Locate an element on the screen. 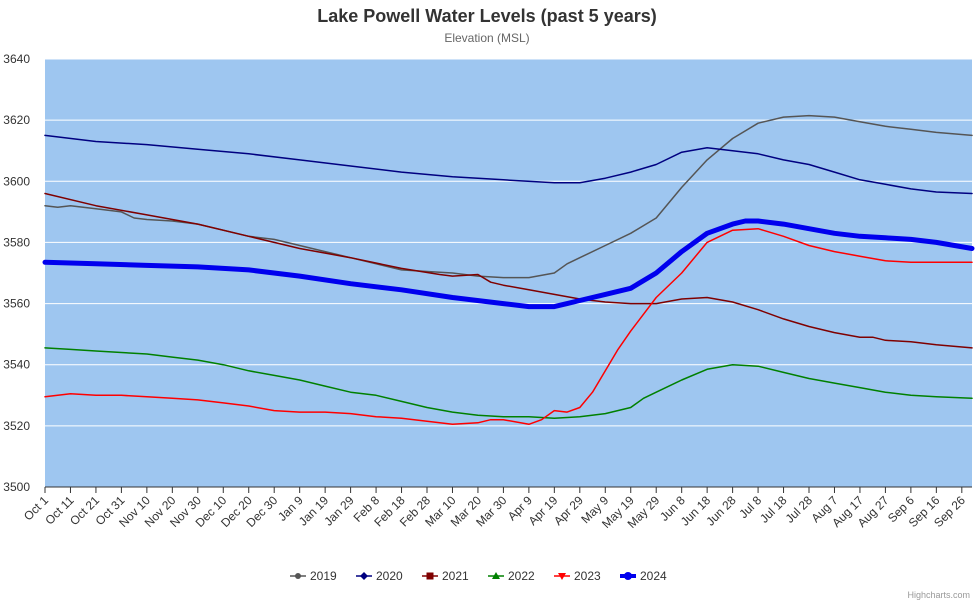 The width and height of the screenshot is (975, 600). legend-label: 2019 is located at coordinates (323, 576).